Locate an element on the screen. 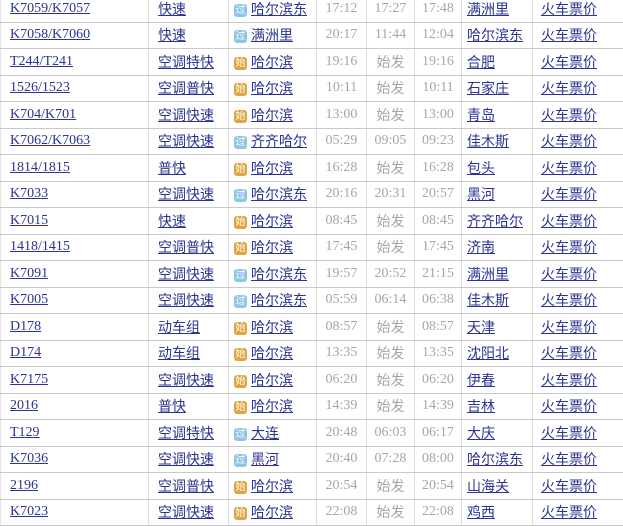  train-number-link: D178 is located at coordinates (25, 326).